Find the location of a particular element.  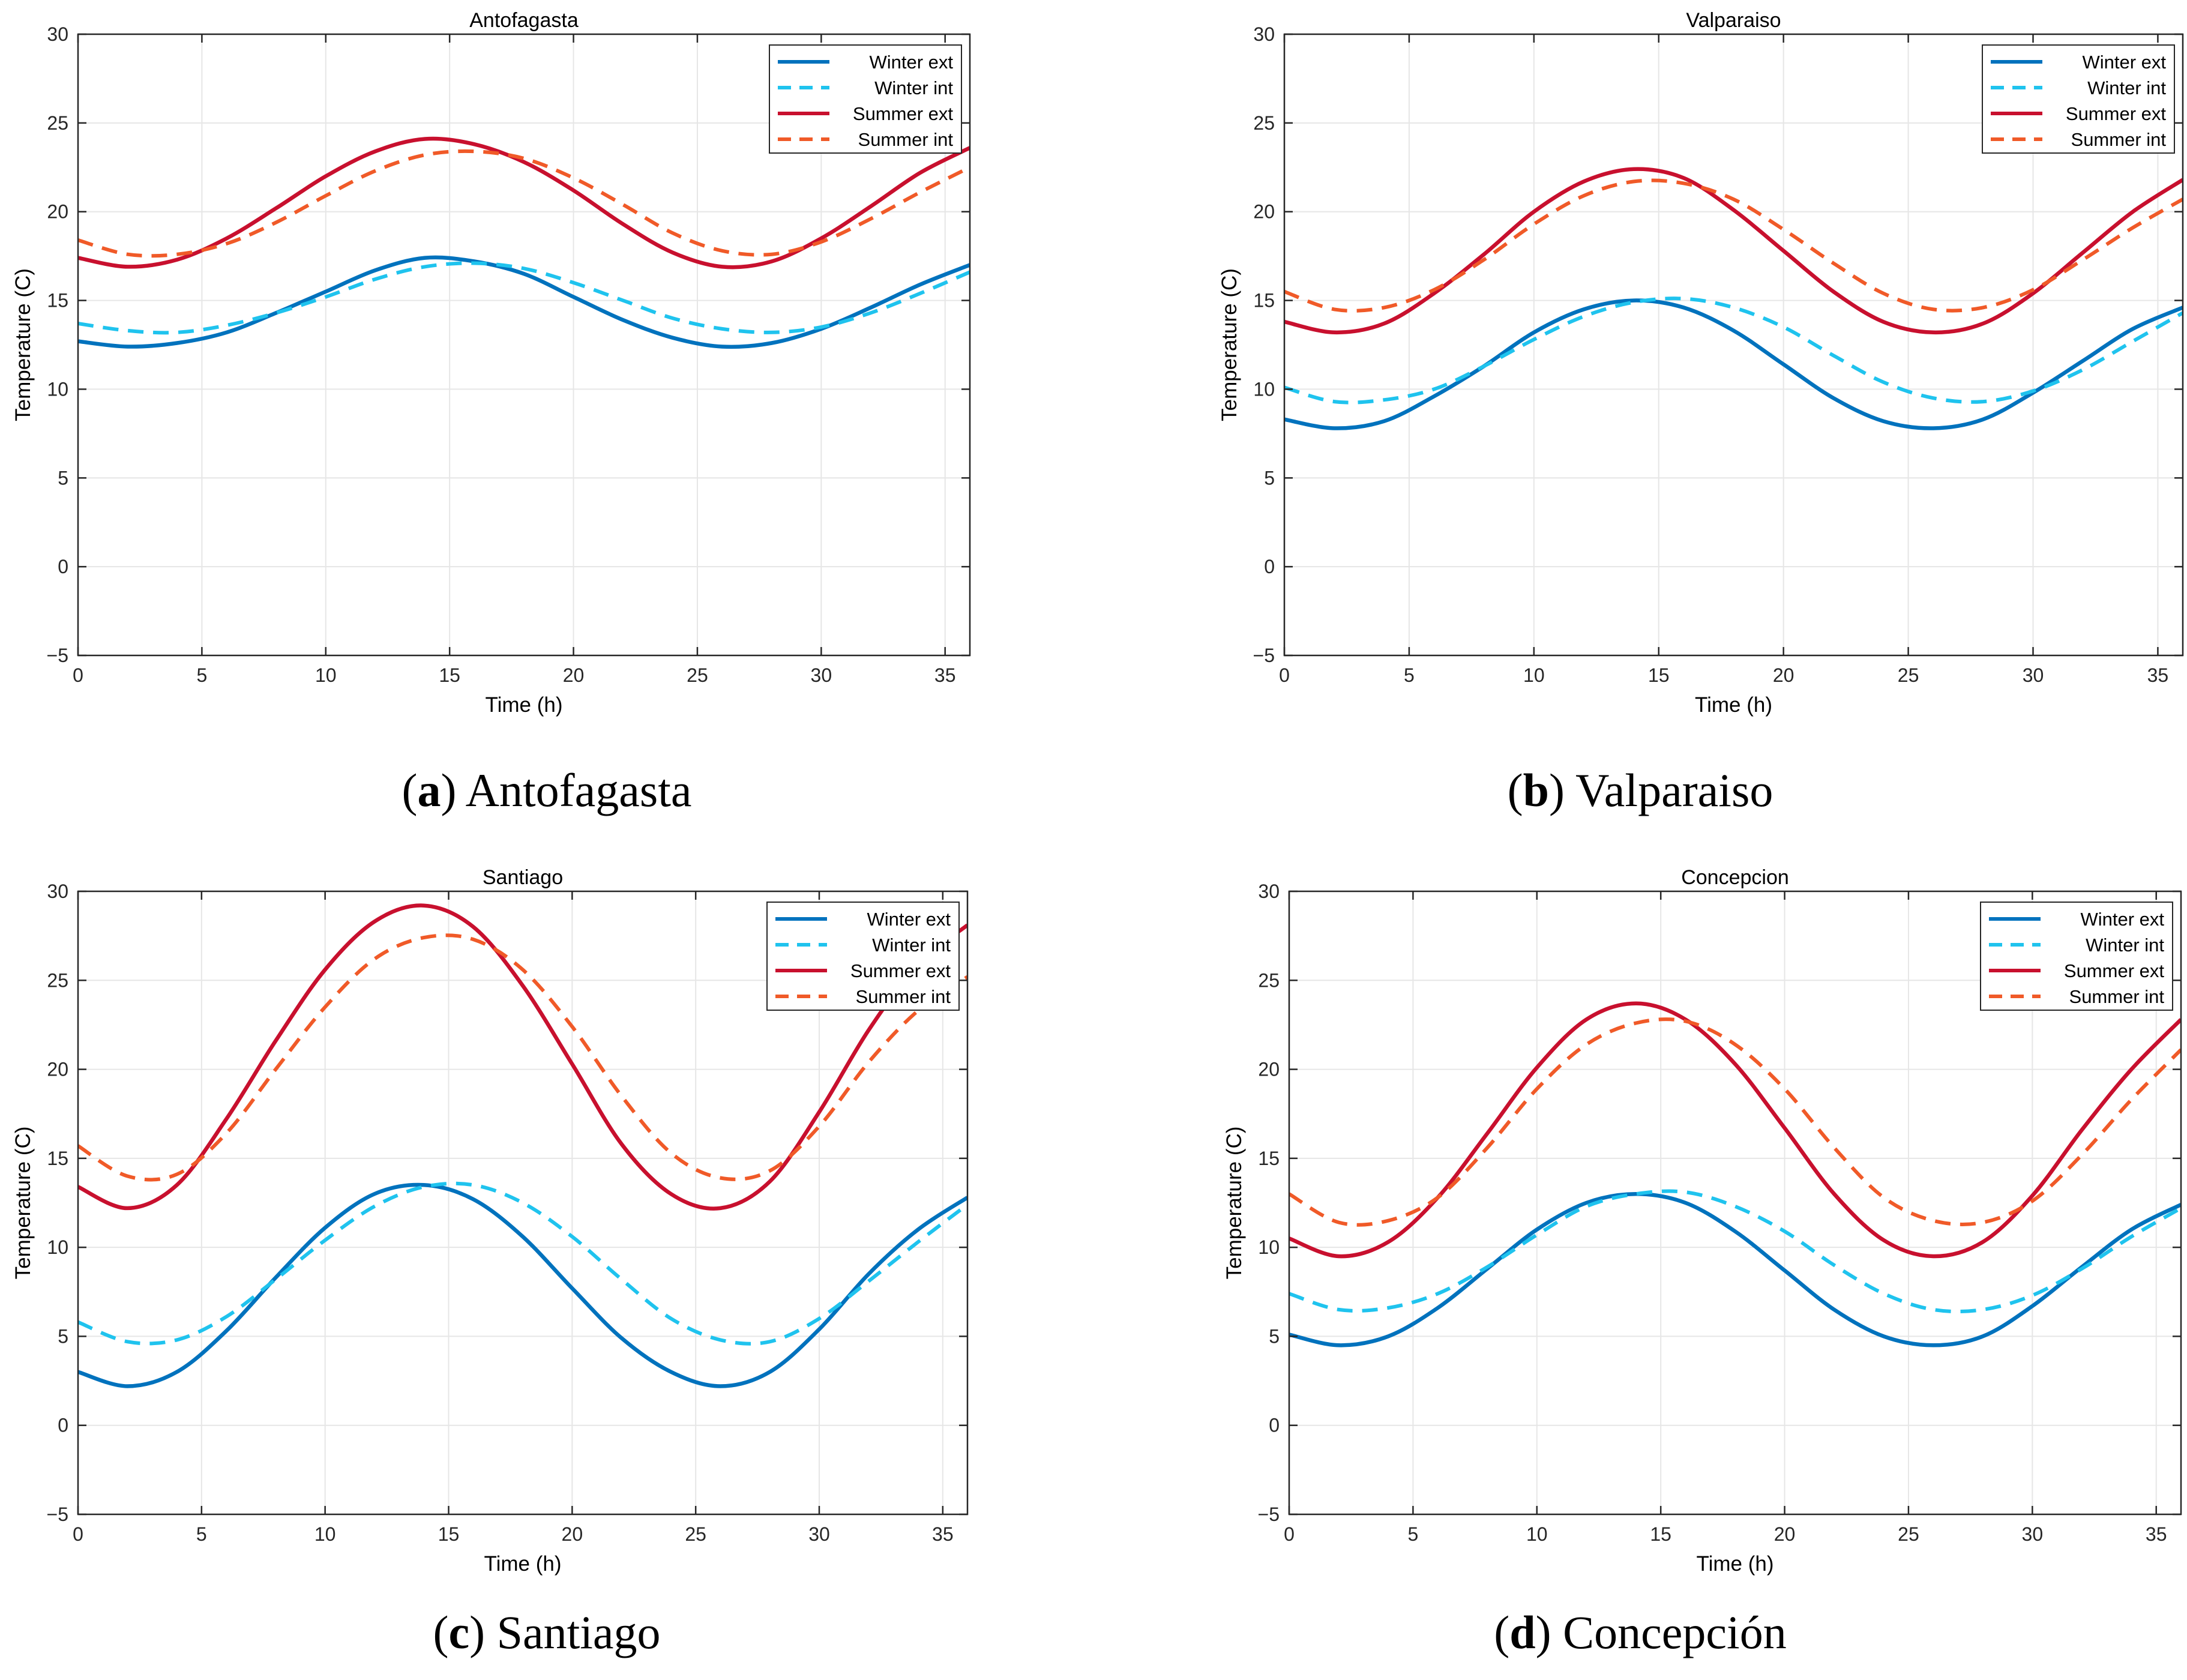

caption-text: Santiago is located at coordinates (578, 1632).